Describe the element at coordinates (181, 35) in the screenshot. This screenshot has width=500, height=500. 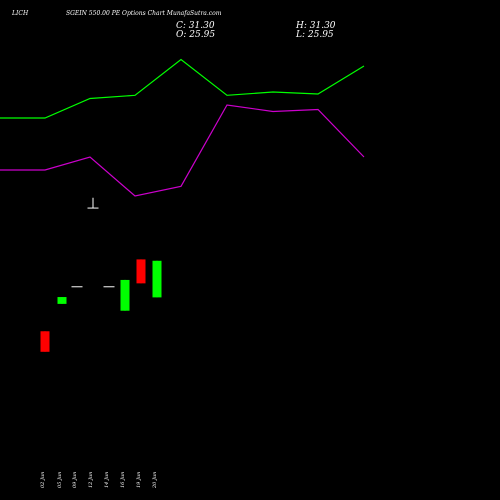
I see `open-label: O:` at that location.